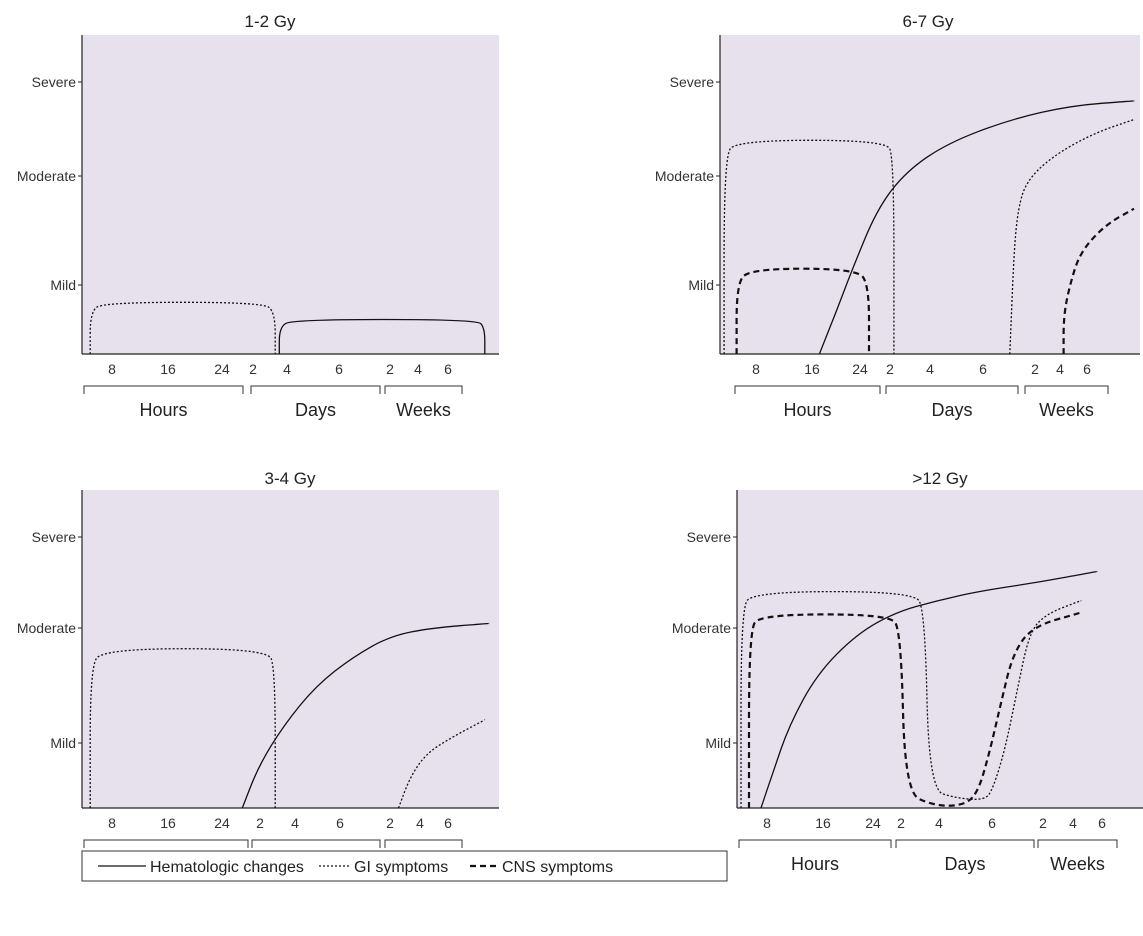  Describe the element at coordinates (928, 21) in the screenshot. I see `chart-title: 6-7 Gy` at that location.